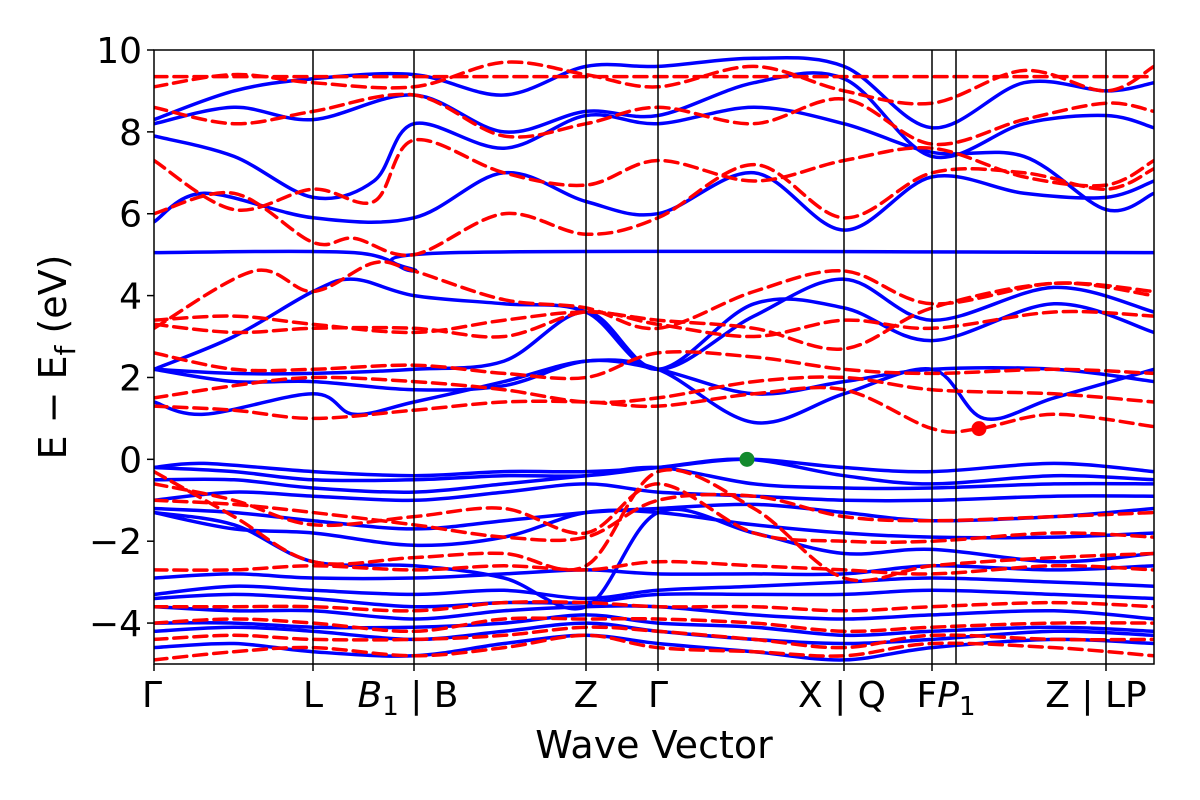 Image resolution: width=1200 pixels, height=800 pixels. Describe the element at coordinates (946, 698) in the screenshot. I see `kpoint-label: FP1` at that location.